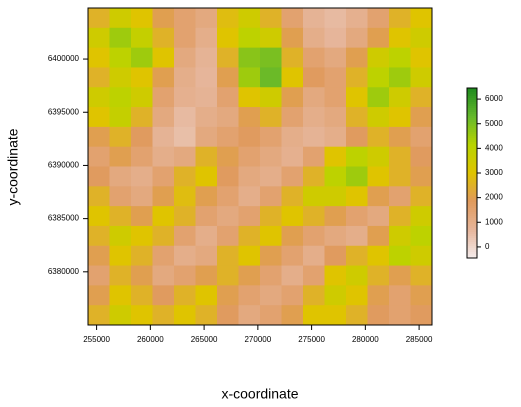 The image size is (521, 407). Describe the element at coordinates (311, 339) in the screenshot. I see `x-tick-label: 275000` at that location.